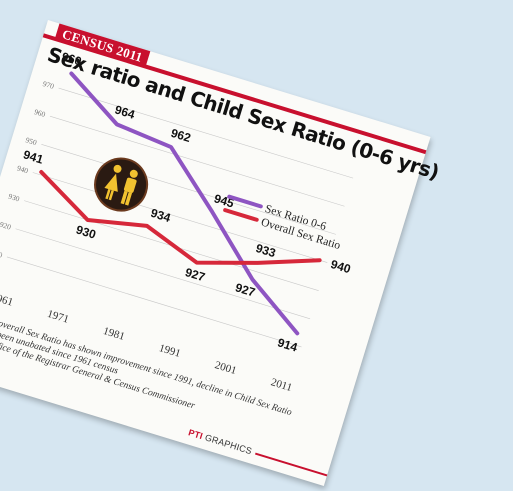  I want to click on x-tick-label: 1981, so click(114, 334).